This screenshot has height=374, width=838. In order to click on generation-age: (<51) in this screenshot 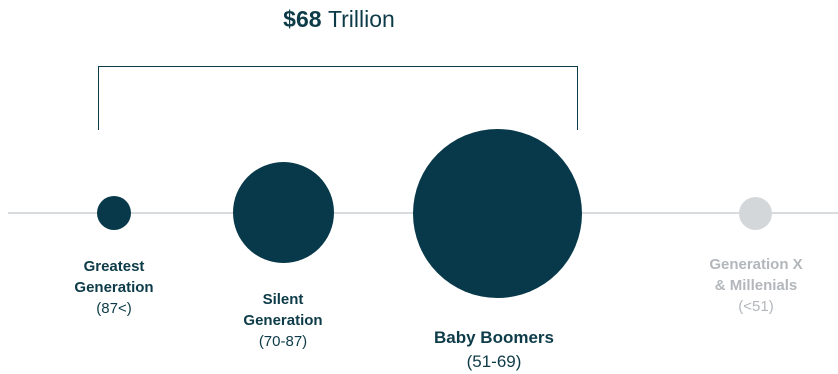, I will do `click(756, 306)`.